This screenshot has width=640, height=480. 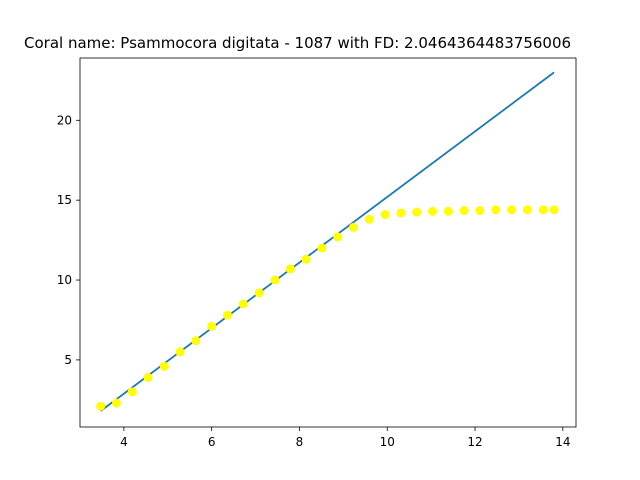 I want to click on x-tick-label: 10, so click(x=387, y=442).